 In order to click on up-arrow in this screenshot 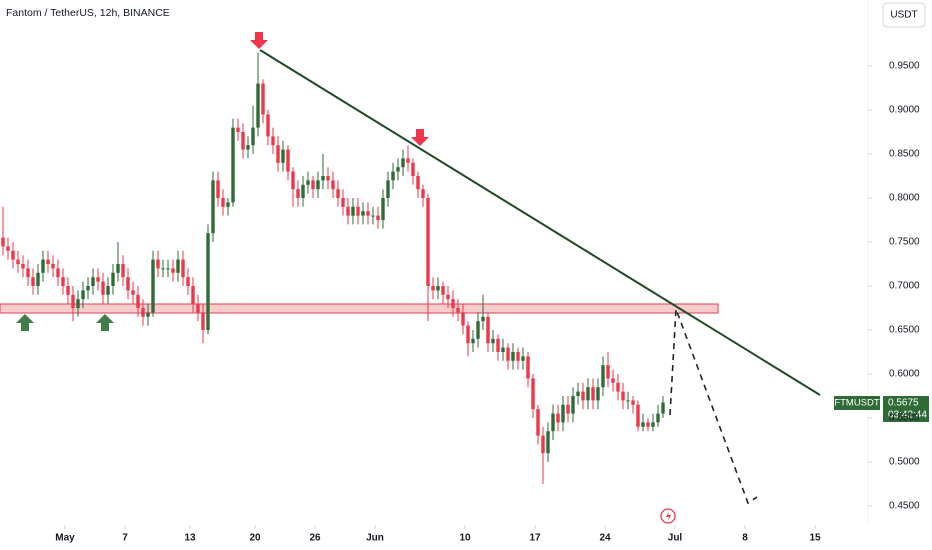, I will do `click(105, 322)`.